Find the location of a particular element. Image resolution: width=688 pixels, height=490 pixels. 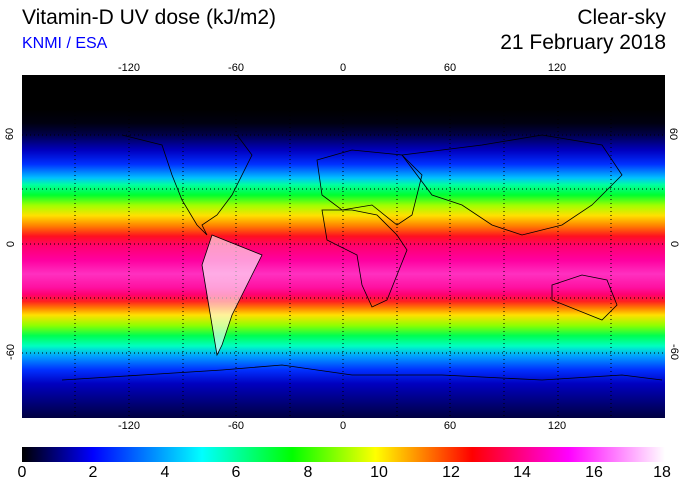

date-label: 21 February 2018 is located at coordinates (583, 42).